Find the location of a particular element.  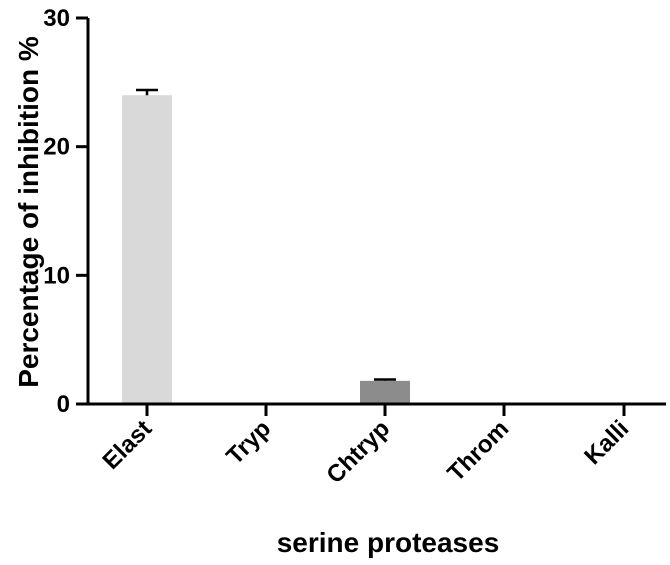

bar-chtryp is located at coordinates (385, 392).